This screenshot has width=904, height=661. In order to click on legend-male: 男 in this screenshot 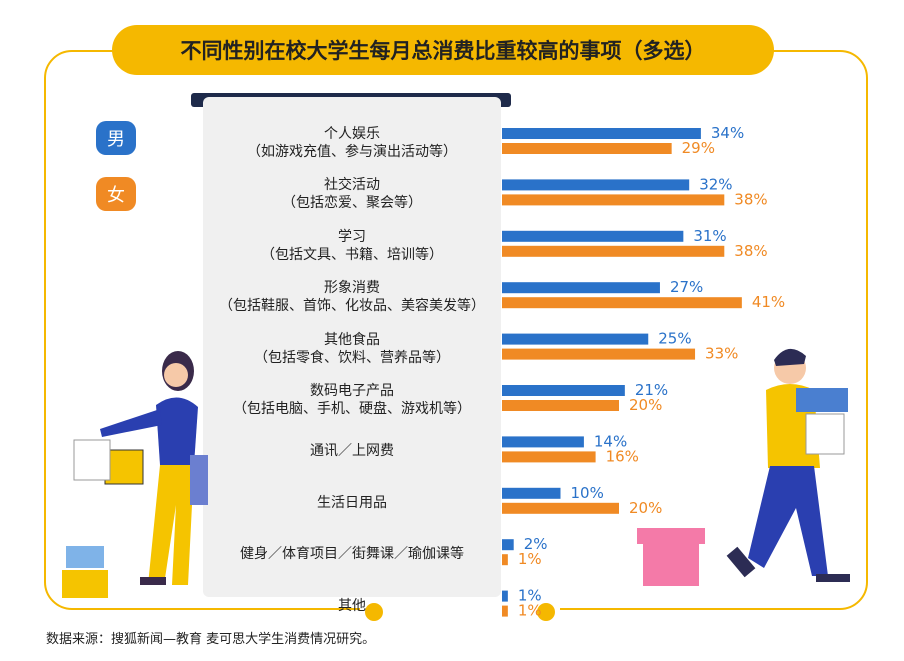, I will do `click(116, 138)`.